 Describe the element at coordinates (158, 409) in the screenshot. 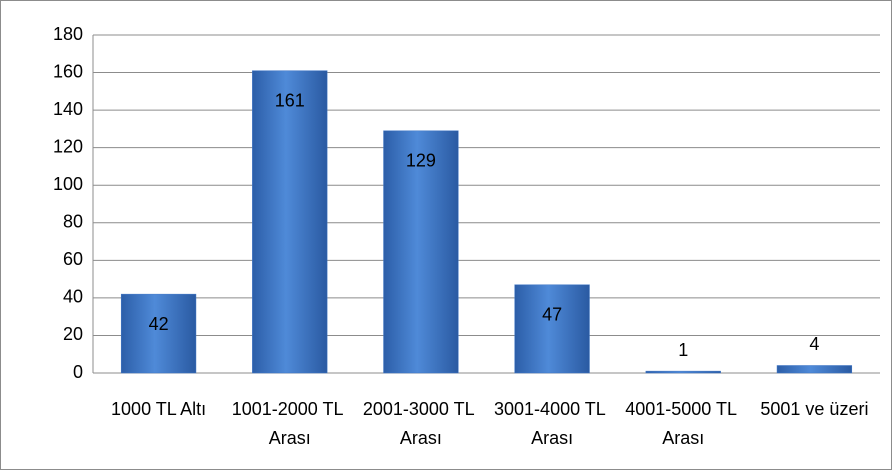

I see `x-tick-label: 1000 TL Altı` at that location.